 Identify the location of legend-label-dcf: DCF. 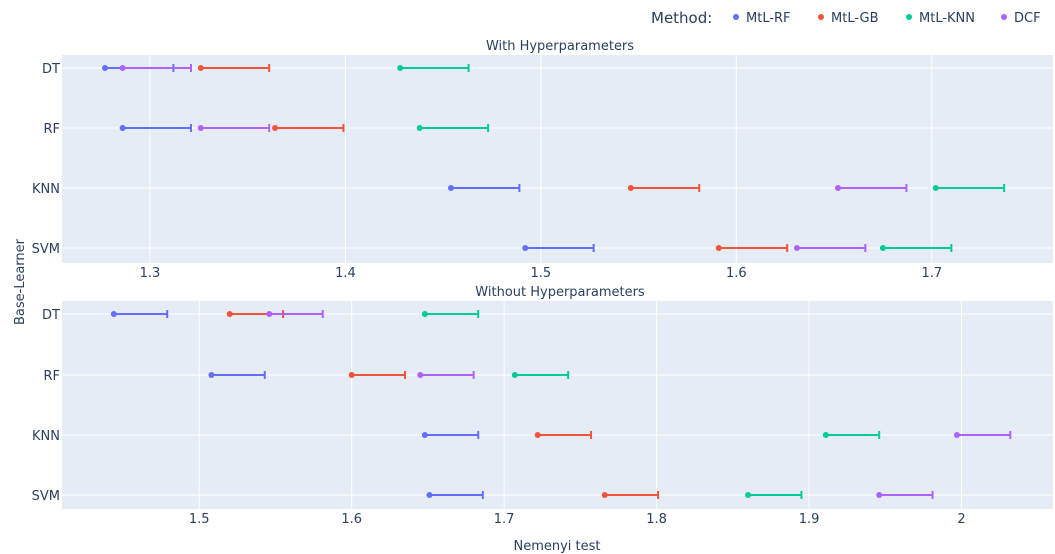
(1027, 18).